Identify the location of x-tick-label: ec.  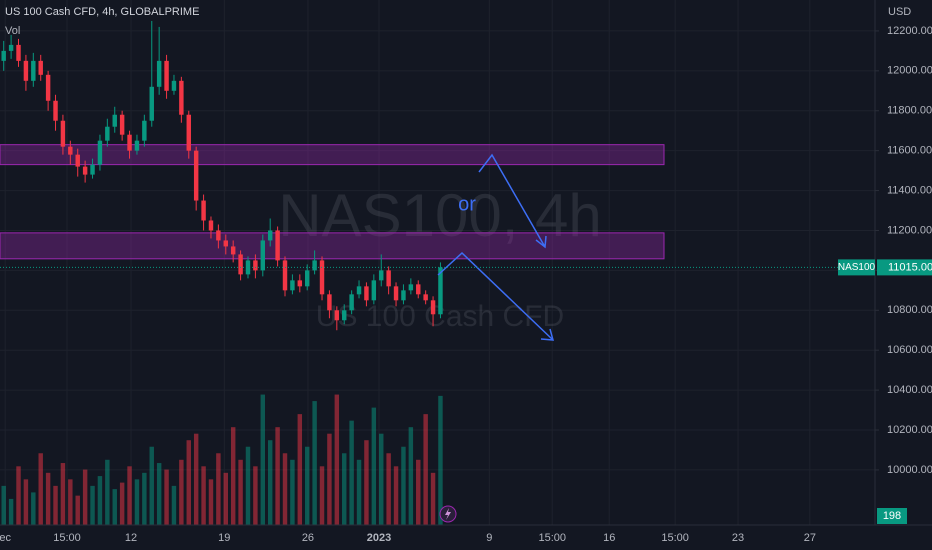
(5, 538).